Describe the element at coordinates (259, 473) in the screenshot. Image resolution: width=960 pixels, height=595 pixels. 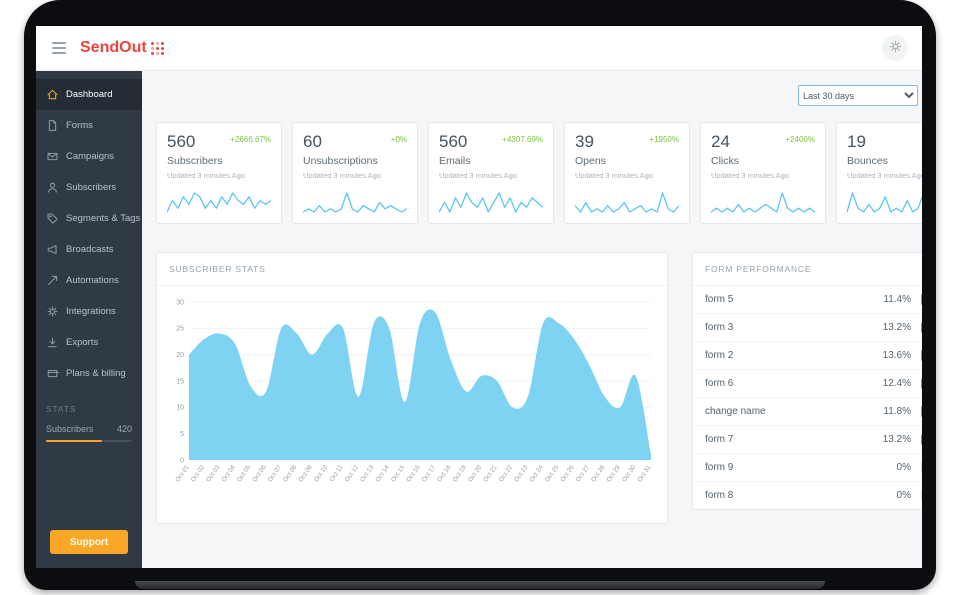
I see `svg-text: Oct 06` at that location.